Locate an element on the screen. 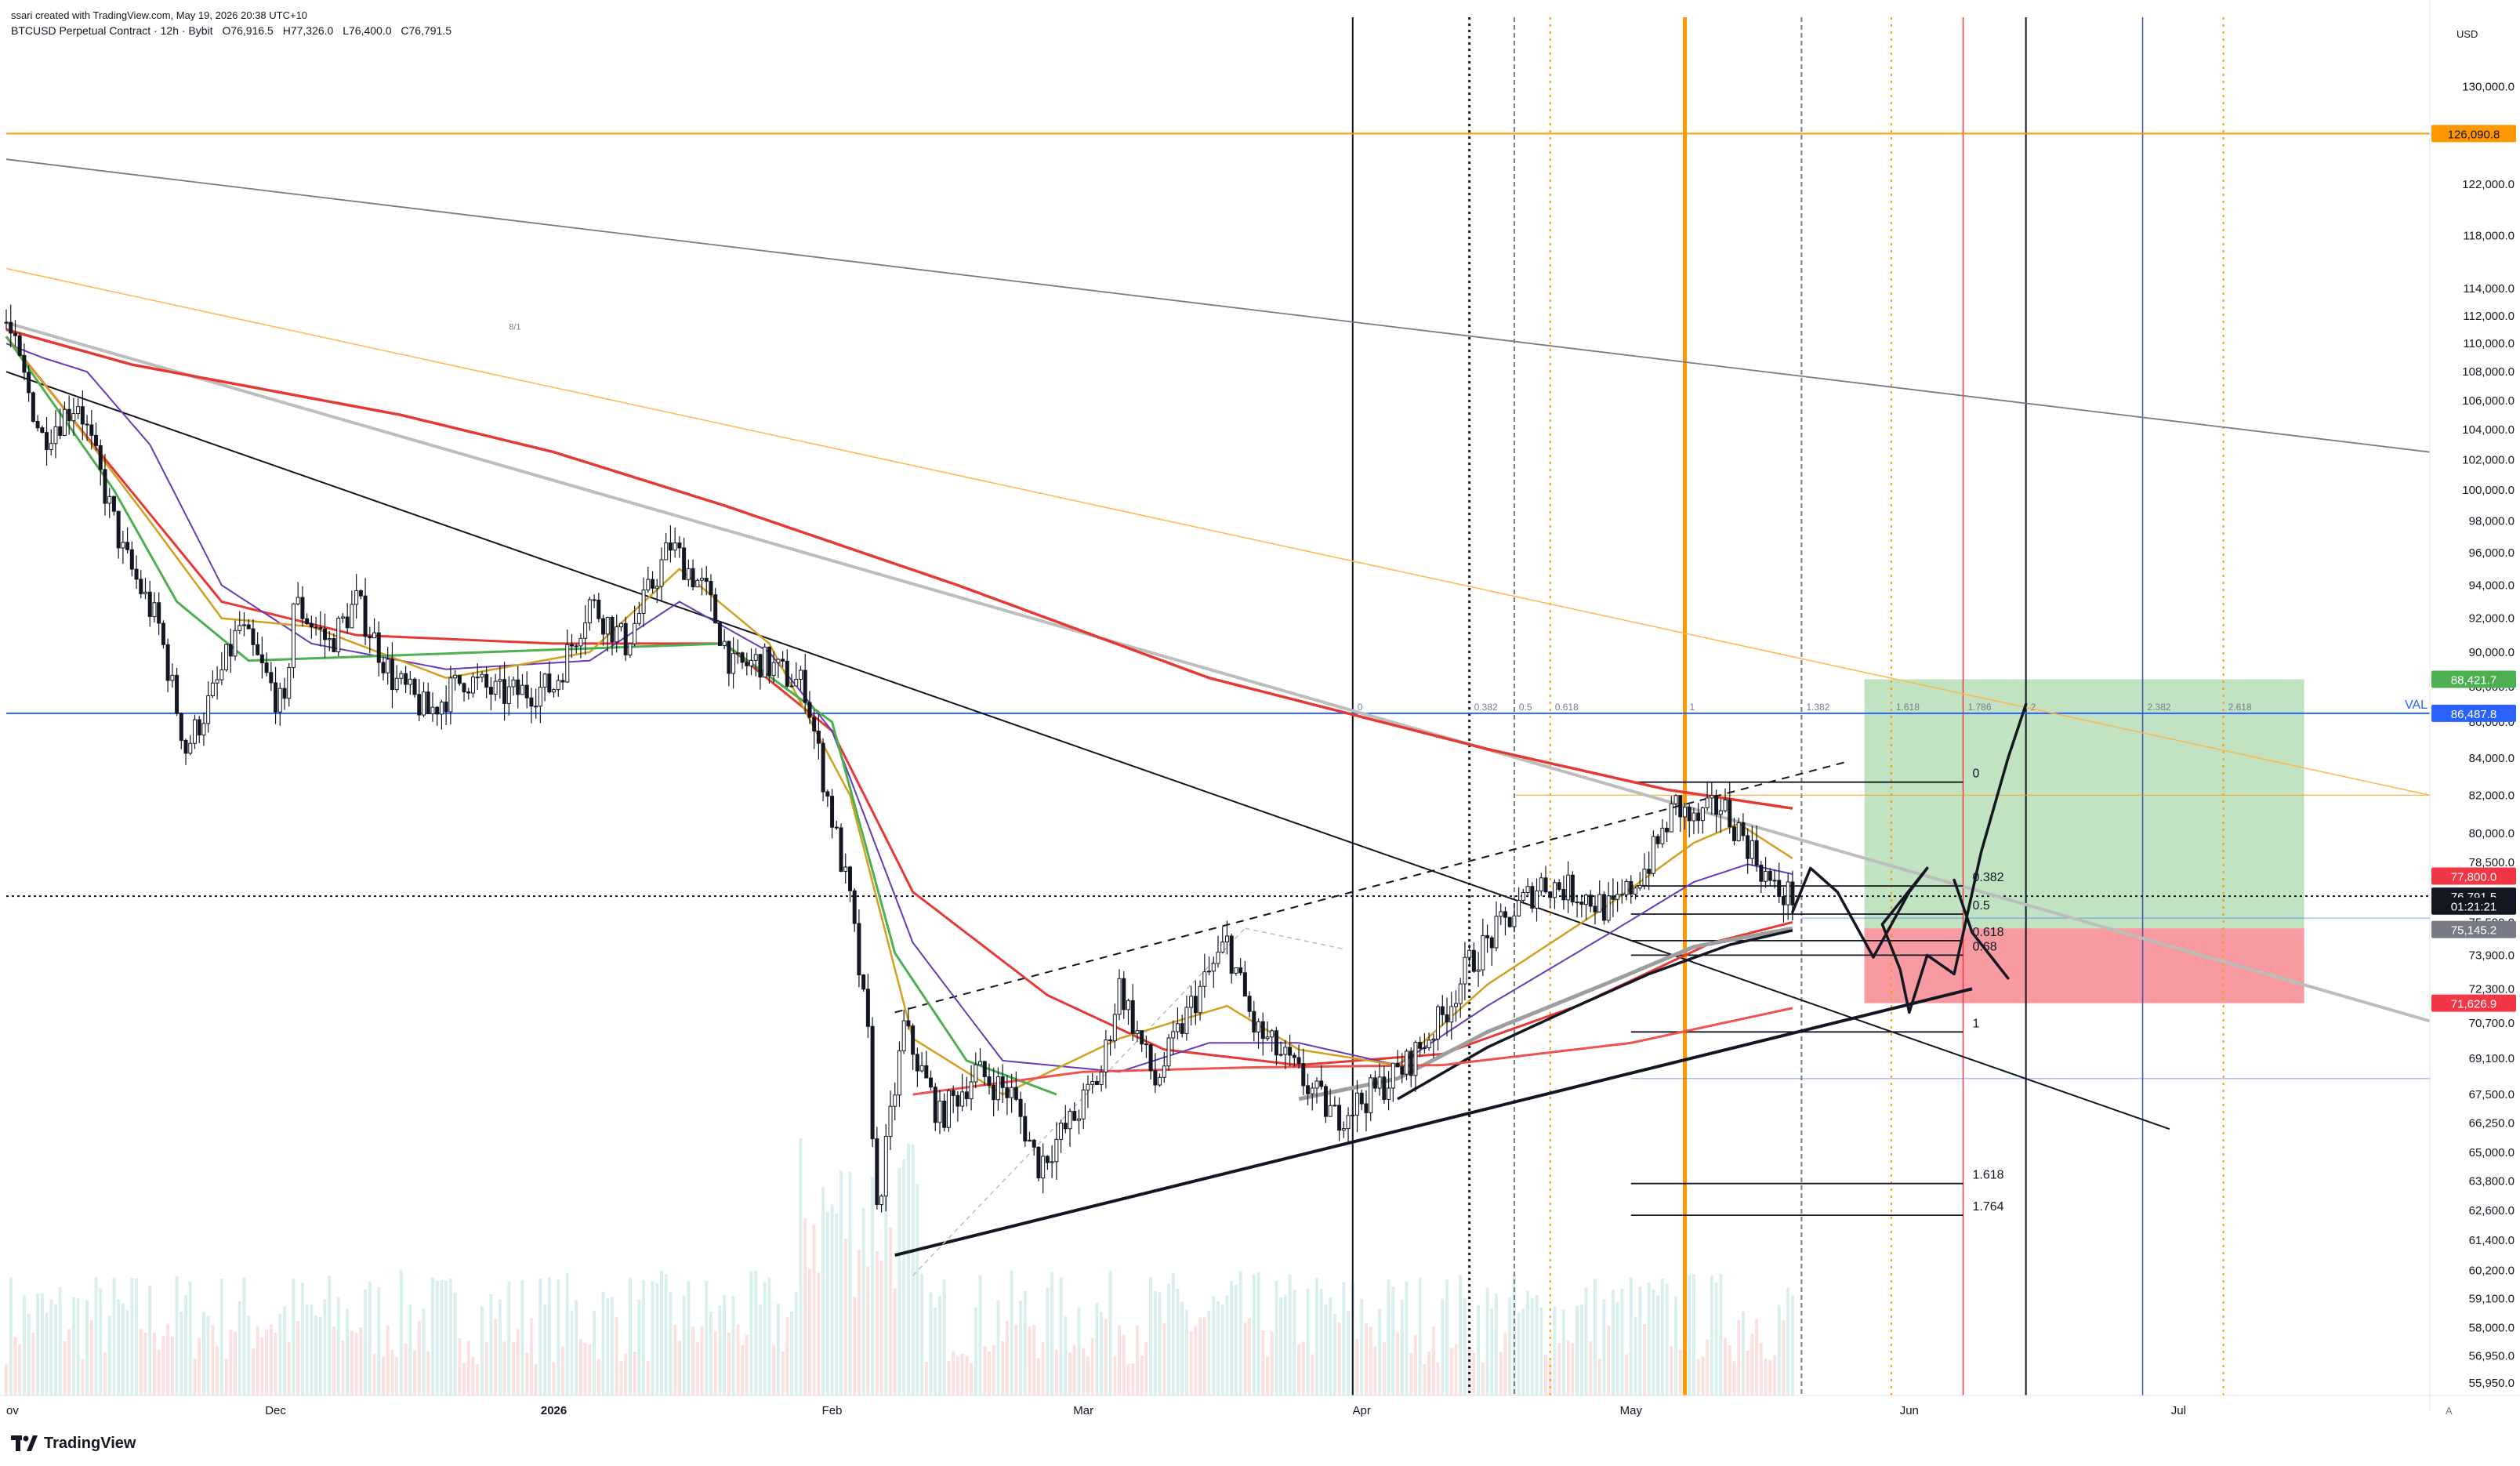  time-fib-label: 1 is located at coordinates (1692, 707).